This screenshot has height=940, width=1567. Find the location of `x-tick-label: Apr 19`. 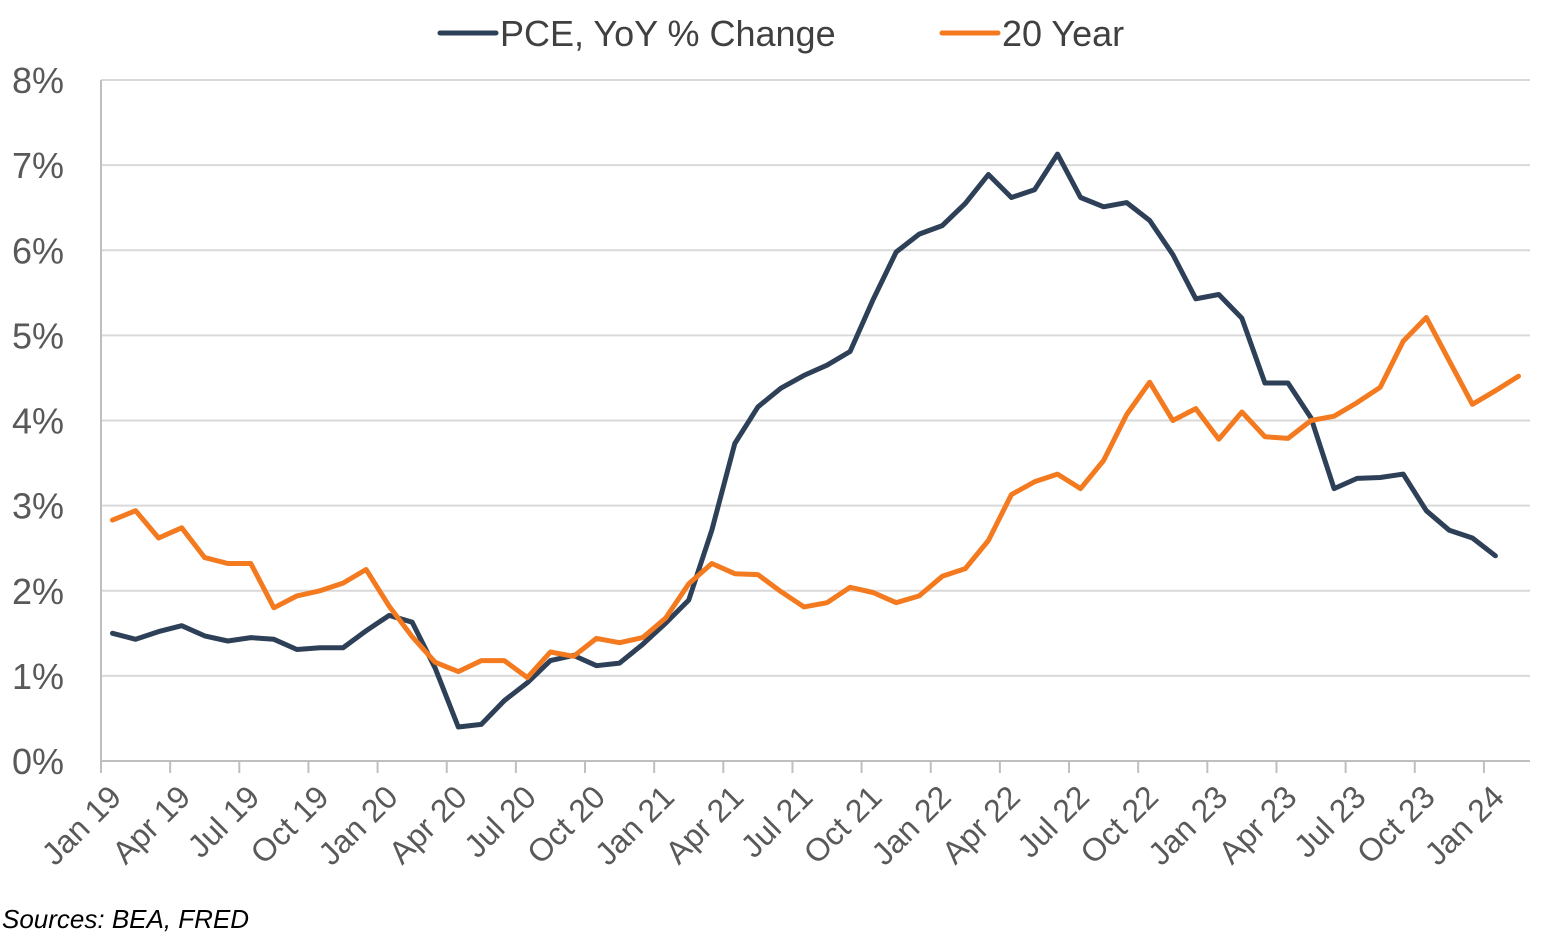

x-tick-label: Apr 19 is located at coordinates (151, 825).